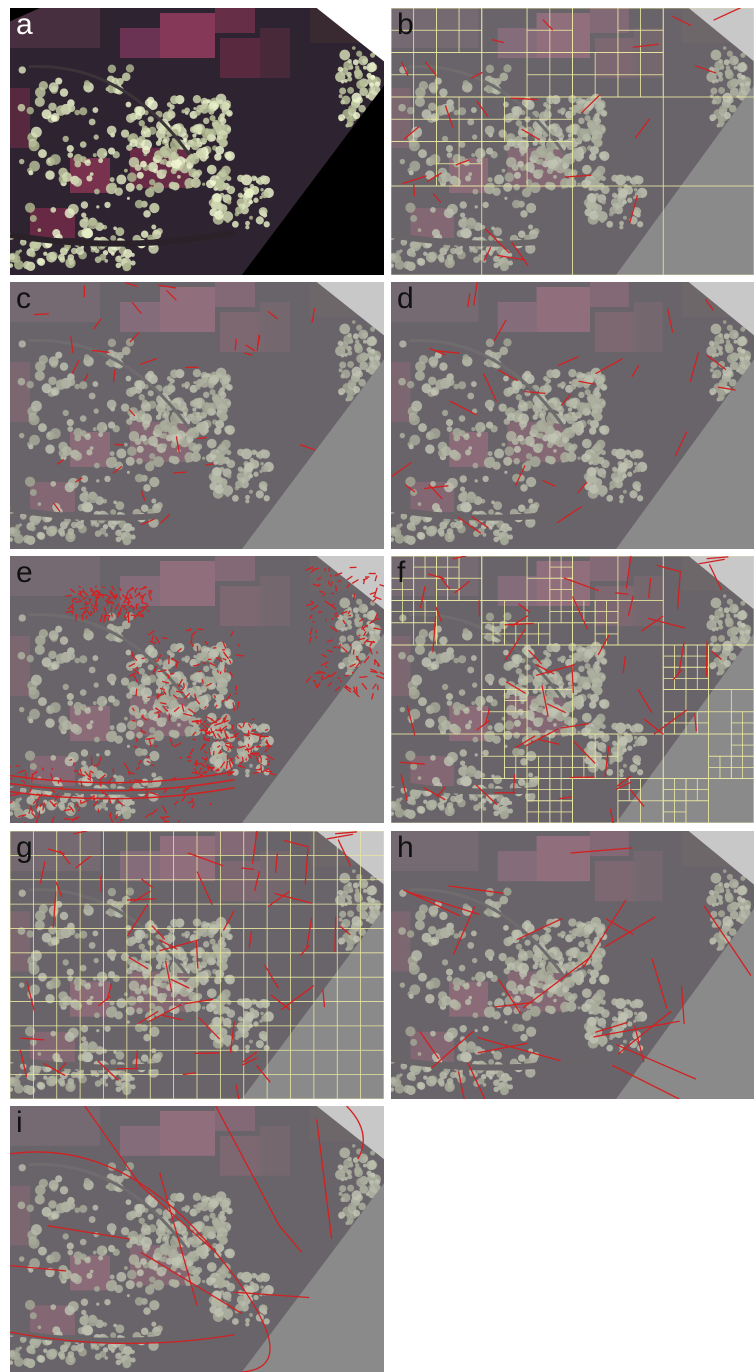  What do you see at coordinates (401, 572) in the screenshot?
I see `panel-label: f` at bounding box center [401, 572].